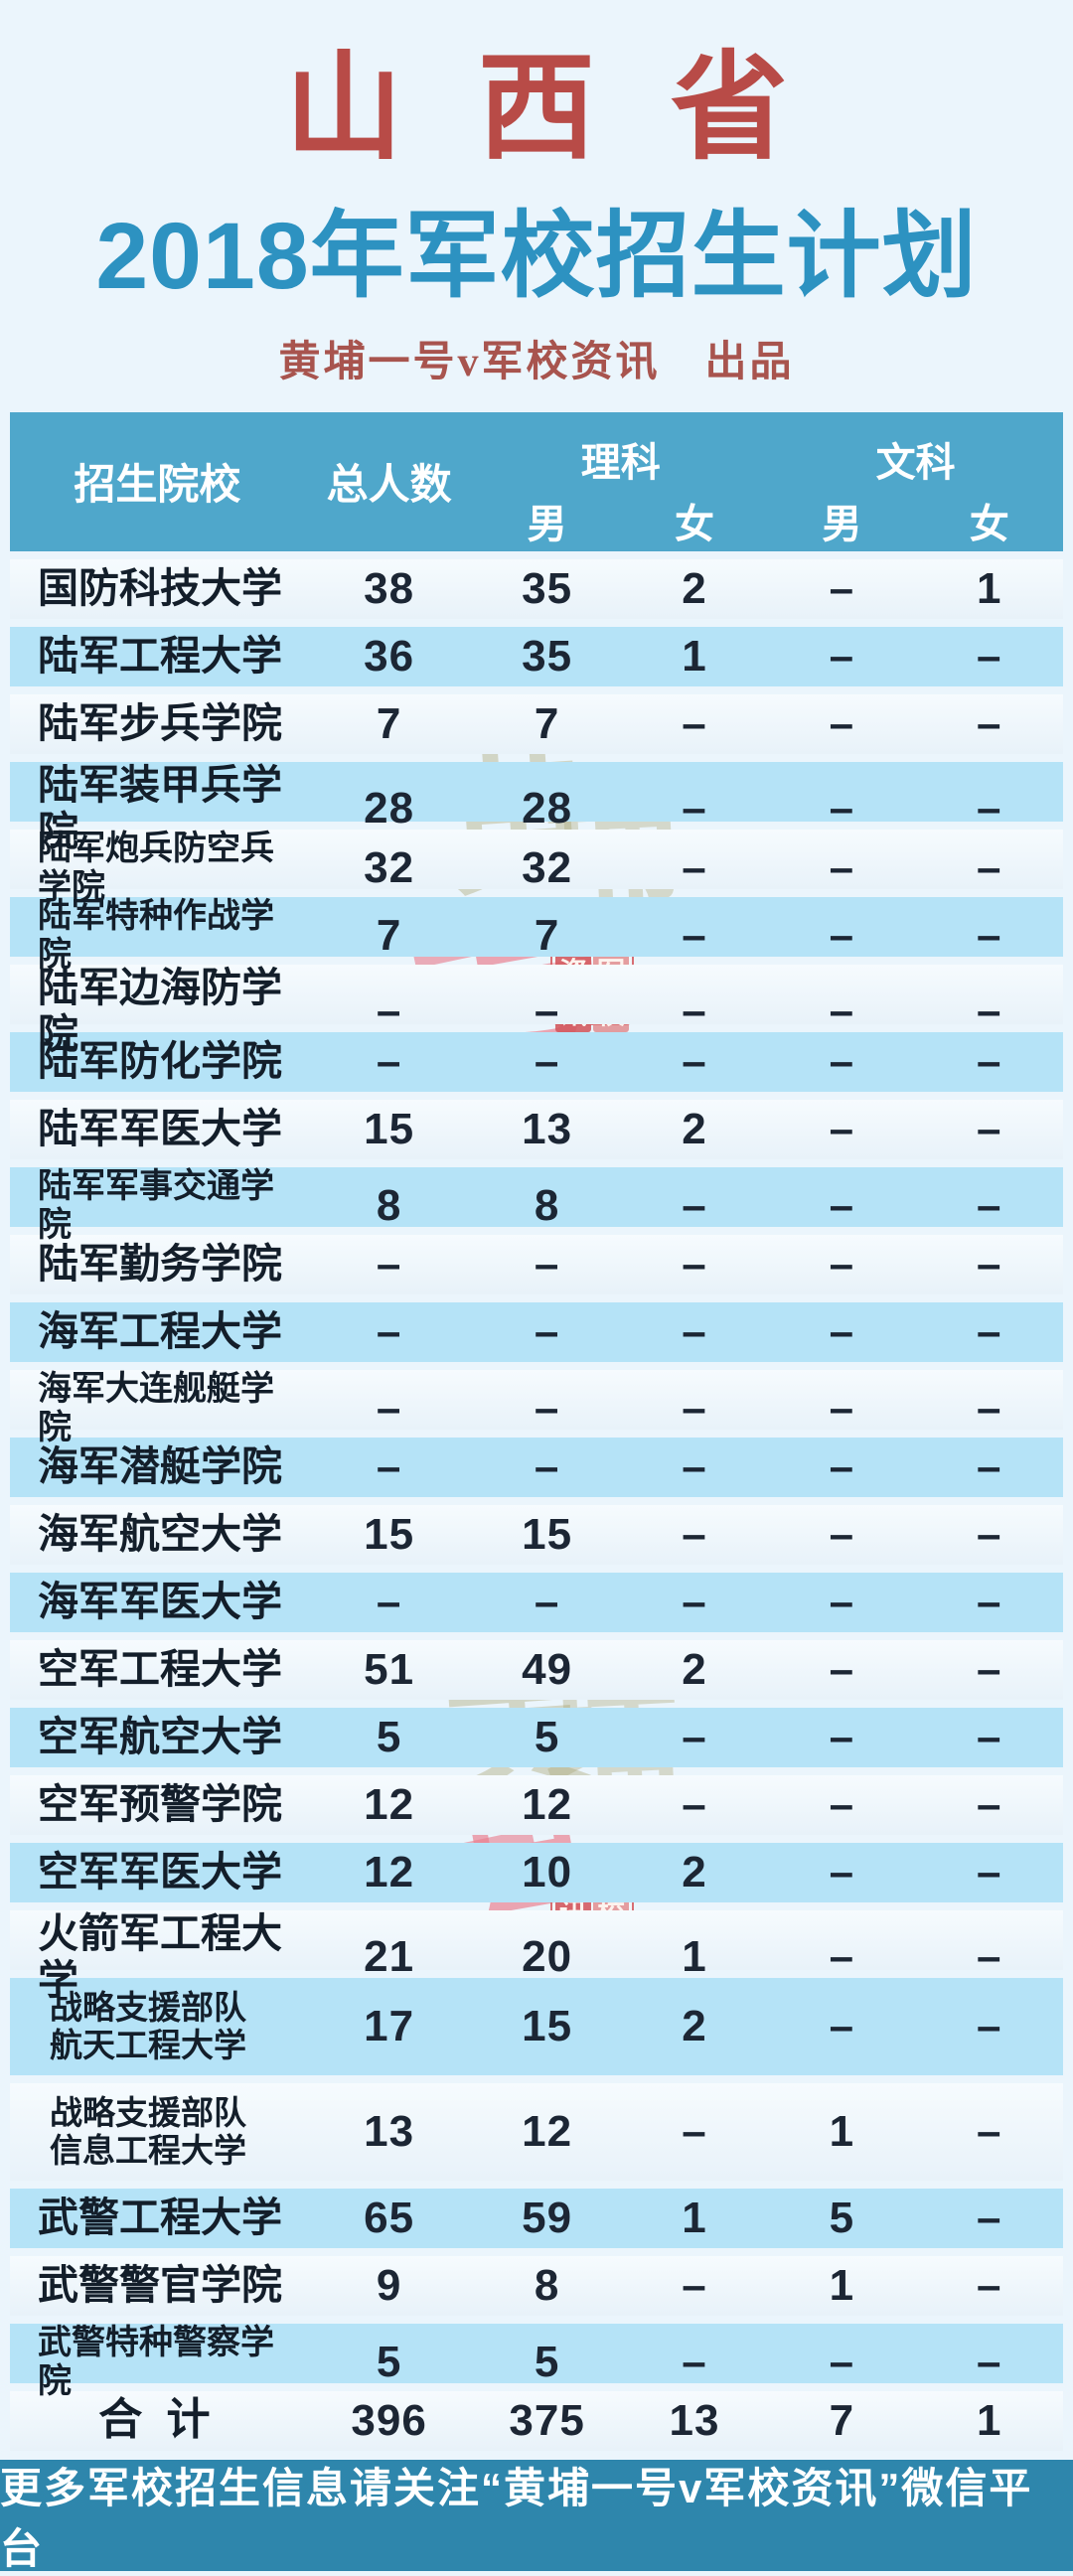  I want to click on total-count: 8, so click(389, 1205).